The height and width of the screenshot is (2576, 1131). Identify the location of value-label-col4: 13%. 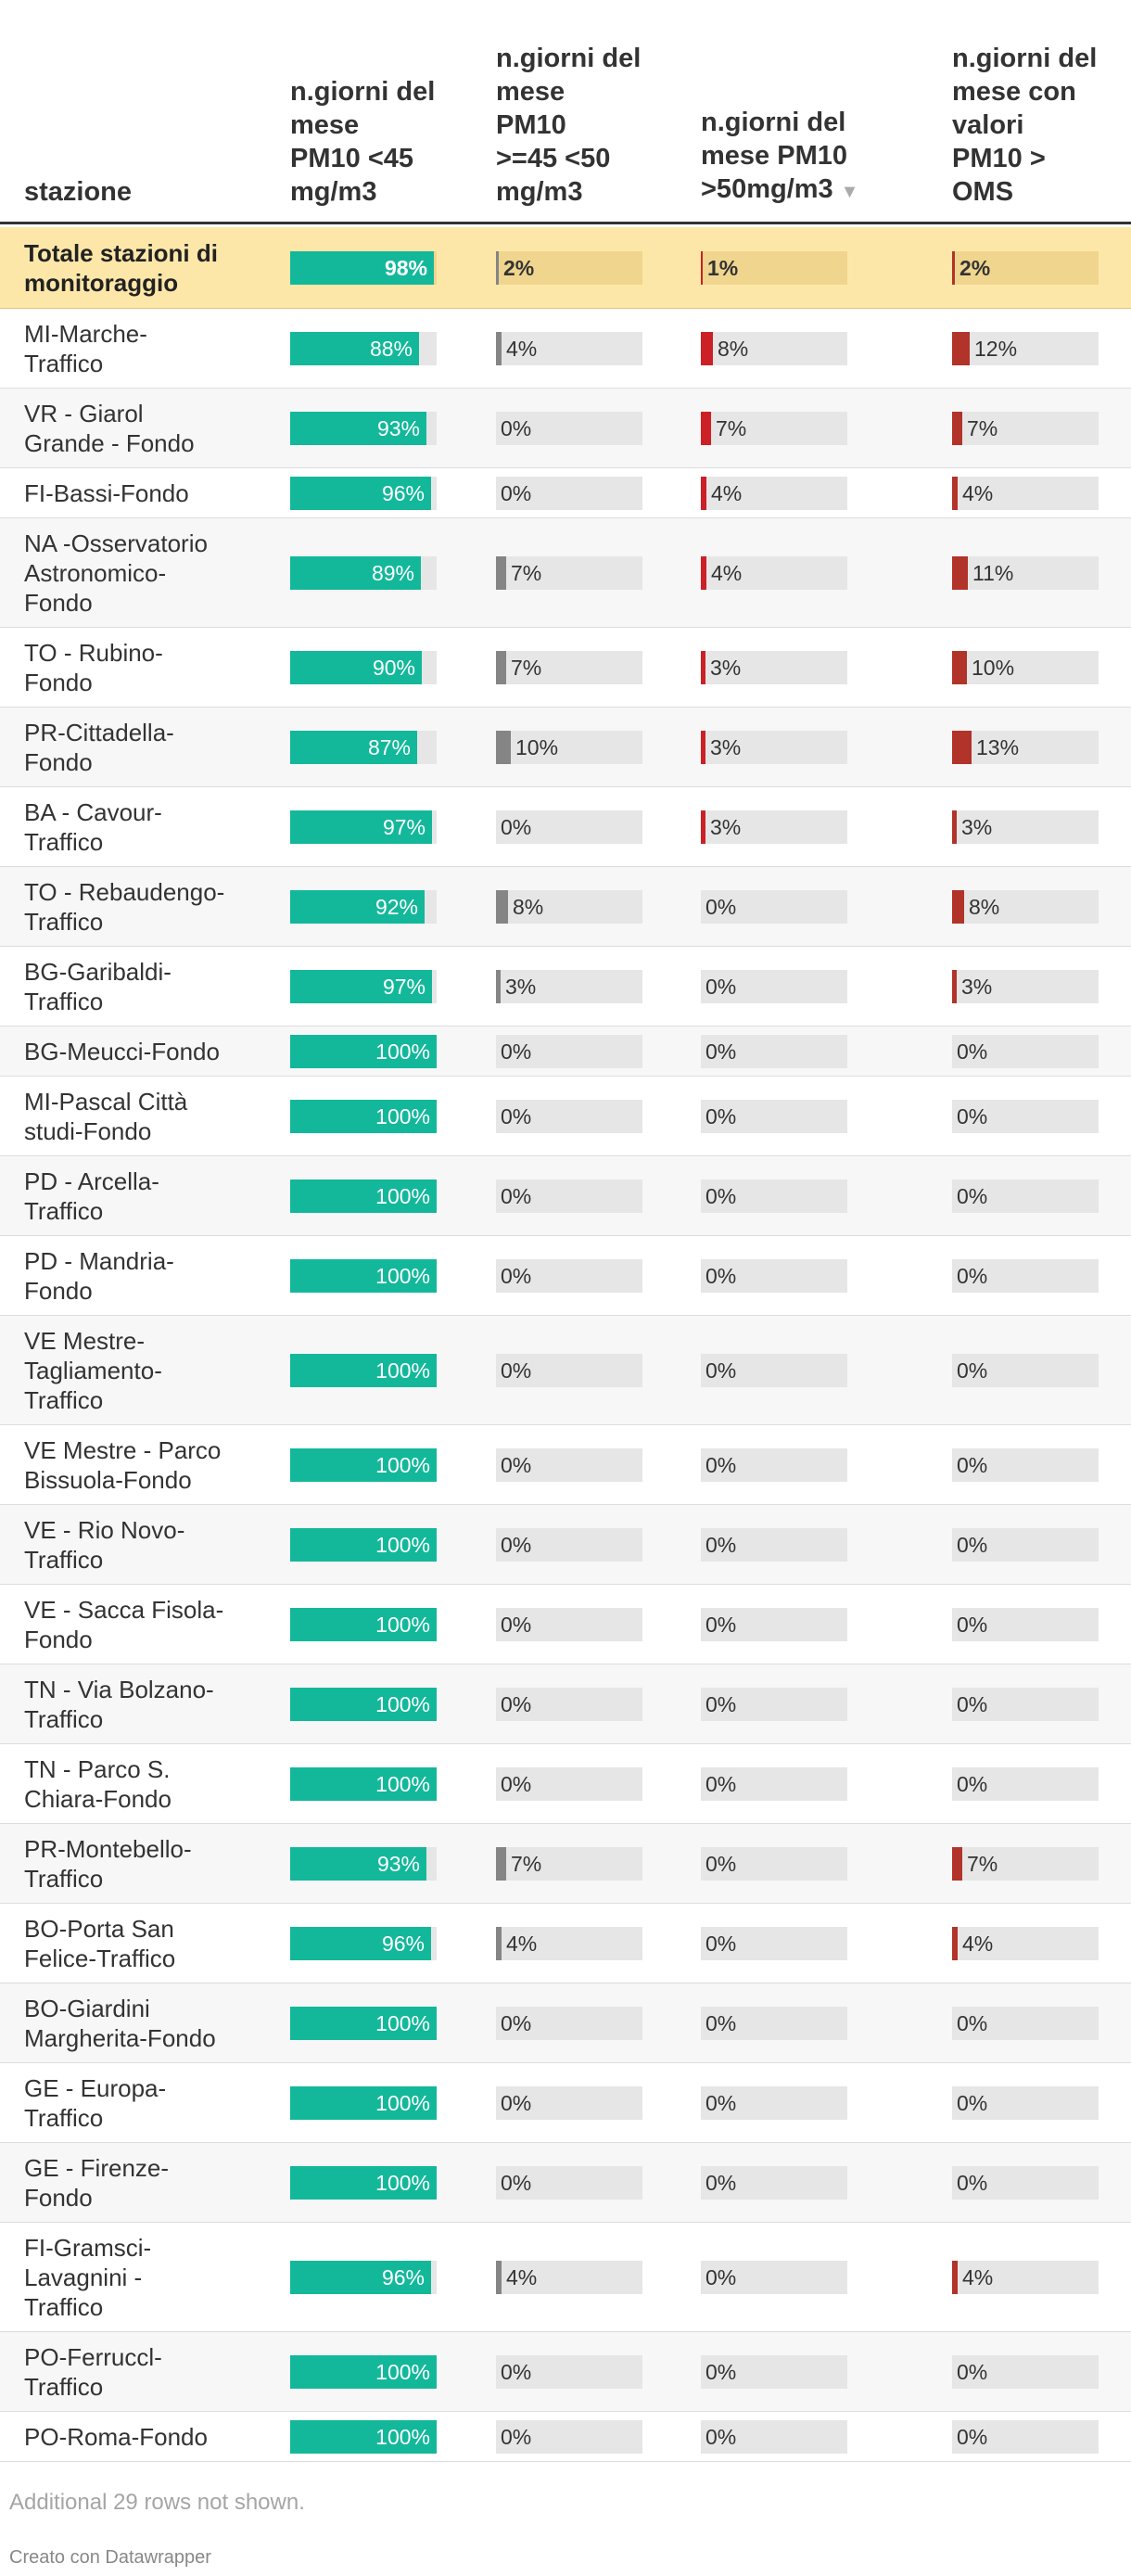
(998, 746).